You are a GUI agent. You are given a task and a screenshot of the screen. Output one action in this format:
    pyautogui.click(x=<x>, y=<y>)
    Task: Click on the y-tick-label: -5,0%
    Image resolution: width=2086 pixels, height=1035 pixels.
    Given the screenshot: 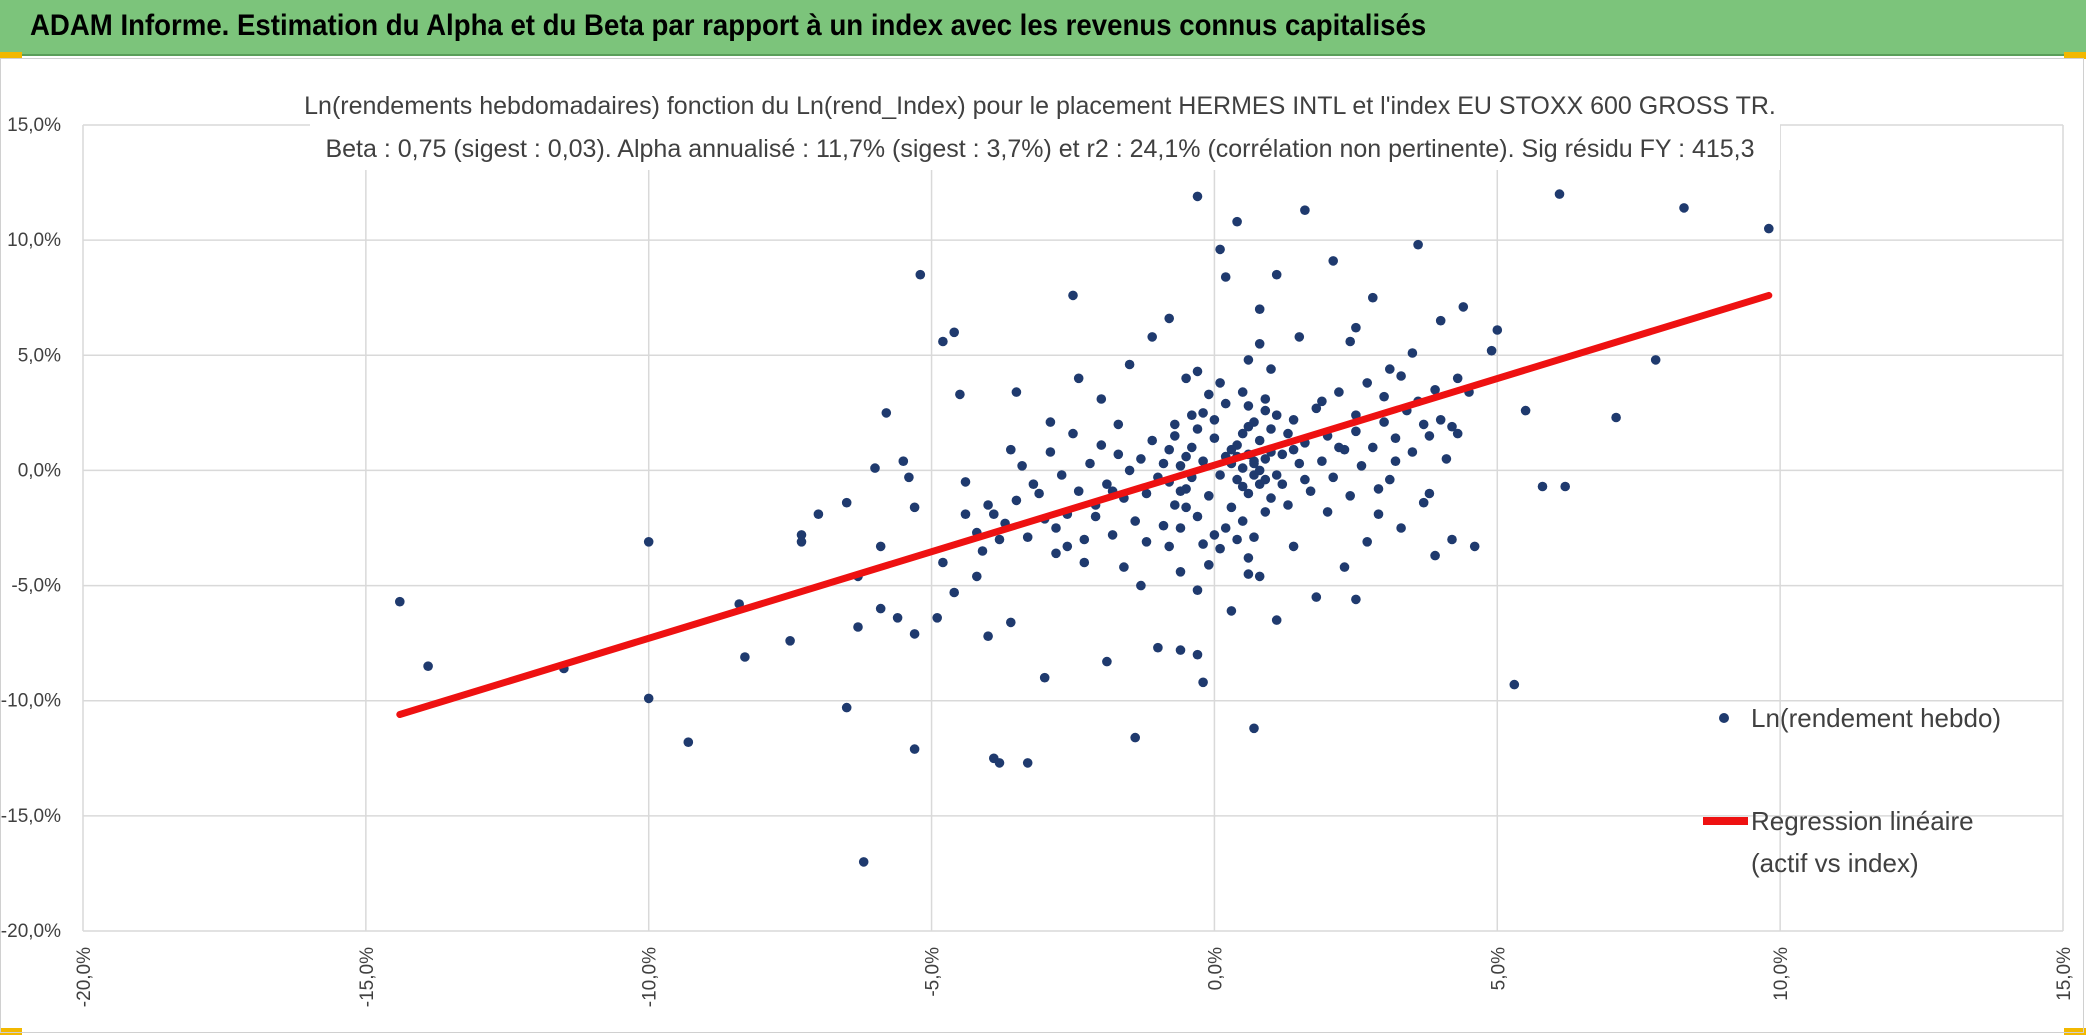 What is the action you would take?
    pyautogui.click(x=36, y=586)
    